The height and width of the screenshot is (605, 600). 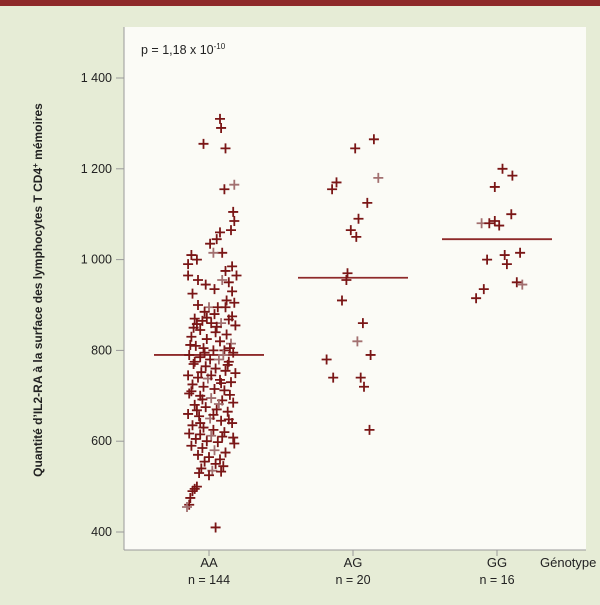 I want to click on y-tick-label: 800, so click(x=101, y=350).